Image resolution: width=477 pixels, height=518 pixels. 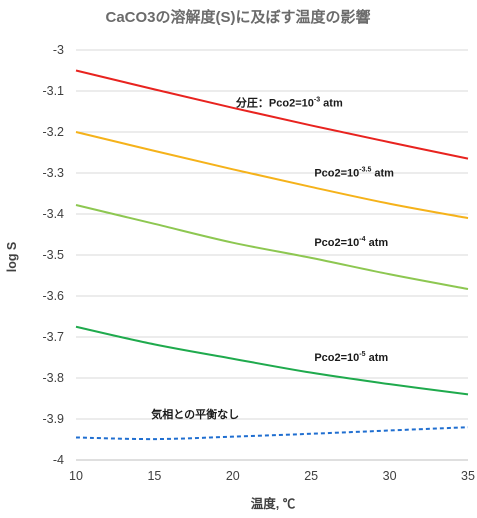 What do you see at coordinates (237, 17) in the screenshot?
I see `chart-title: CaCO3の溶解度(S)に及ぼす温度の影響` at bounding box center [237, 17].